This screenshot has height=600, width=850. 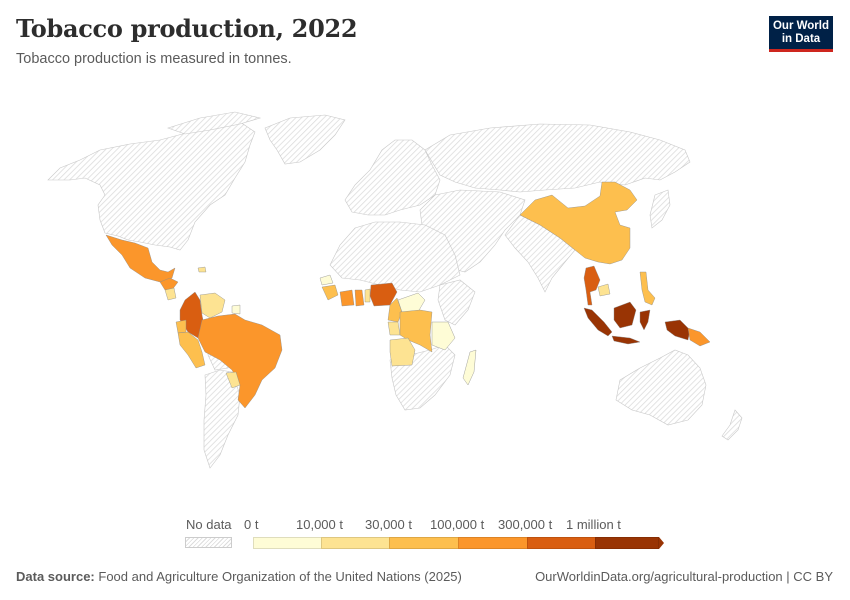 What do you see at coordinates (395, 257) in the screenshot?
I see `region-north-africa` at bounding box center [395, 257].